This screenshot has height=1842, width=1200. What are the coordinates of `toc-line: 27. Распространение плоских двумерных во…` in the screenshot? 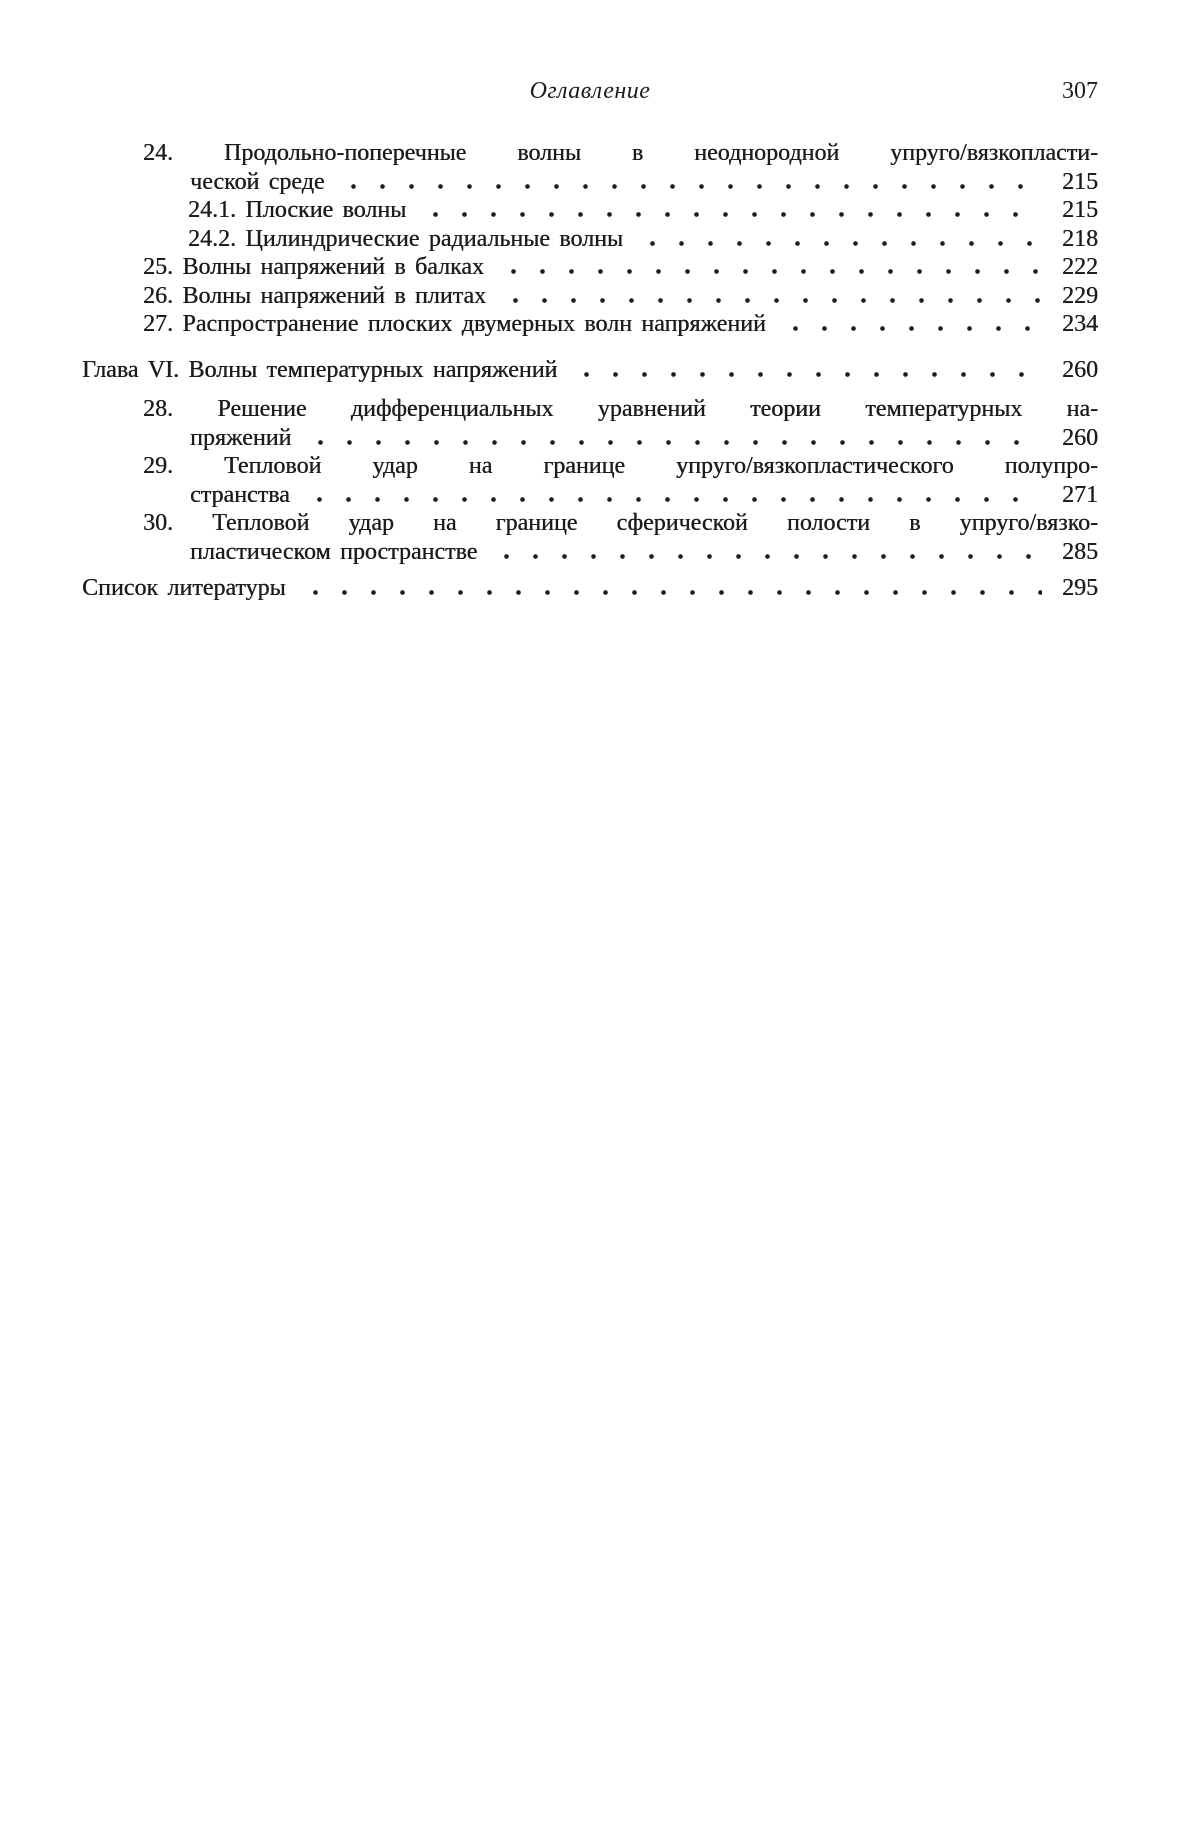 It's located at (590, 324).